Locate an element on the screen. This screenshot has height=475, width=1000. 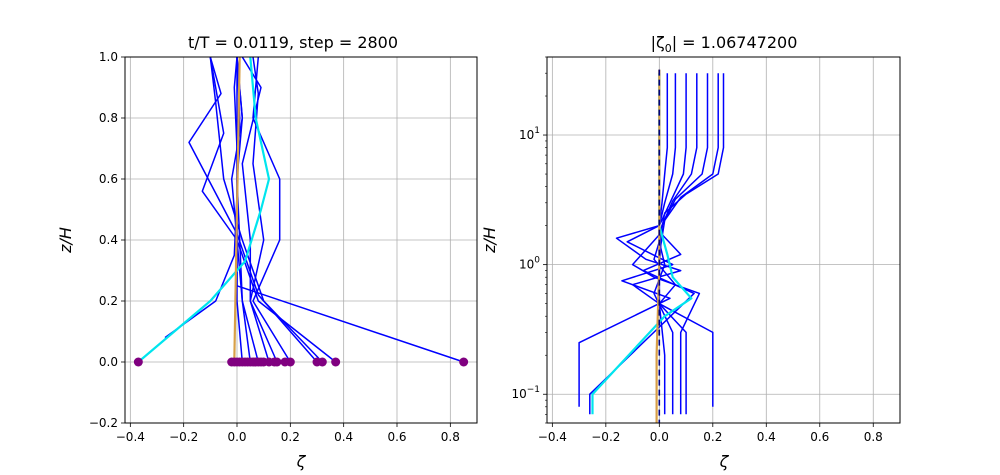
right-y-tick-label: 10¹ is located at coordinates (529, 134).